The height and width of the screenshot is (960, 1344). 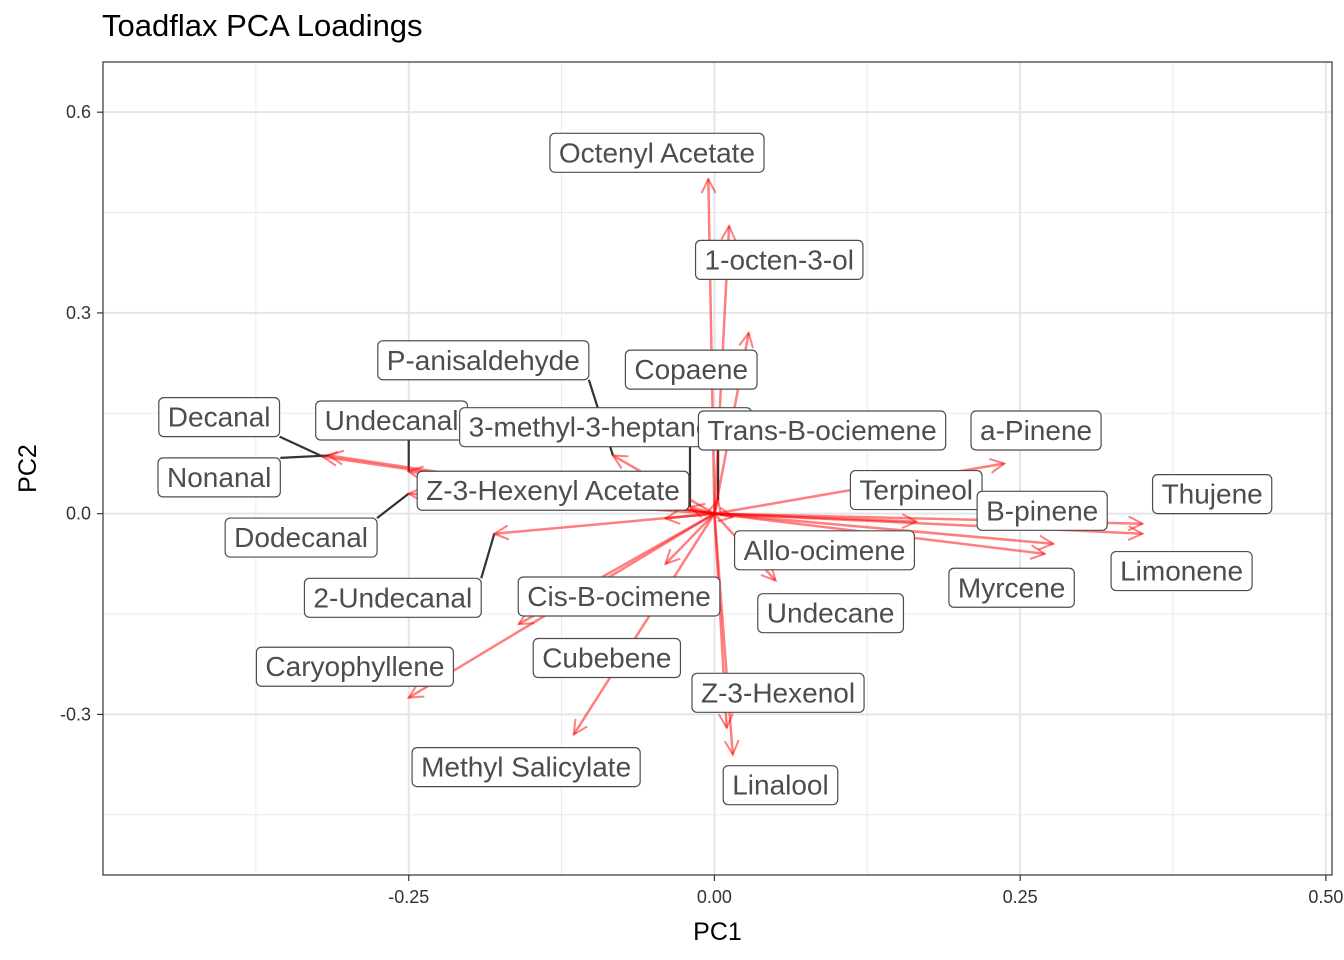 I want to click on label-text: Cubebene, so click(x=606, y=658).